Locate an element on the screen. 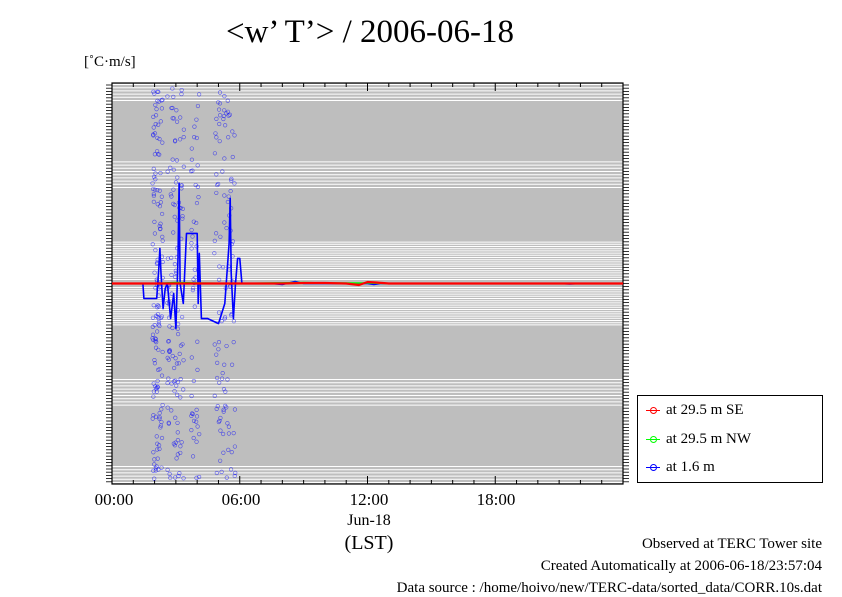 The image size is (842, 597). footer-observed: Observed at TERC Tower site is located at coordinates (731, 544).